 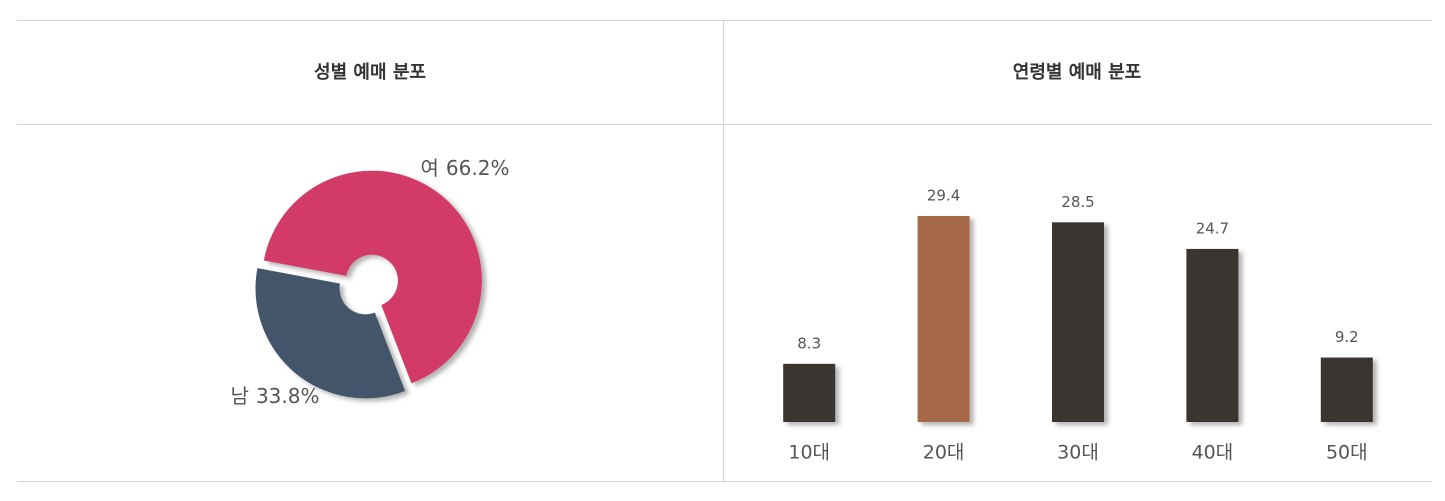 I want to click on value-label: 24.7, so click(x=1212, y=228).